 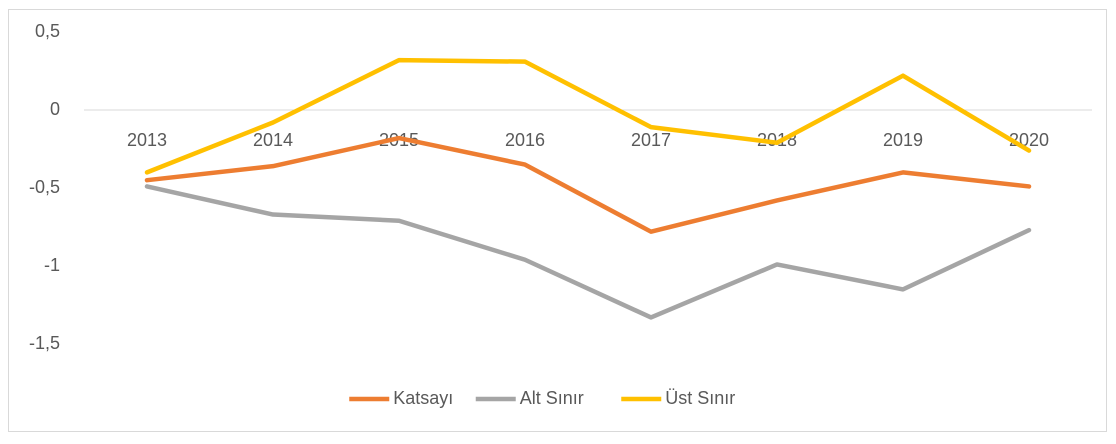 I want to click on y-tick-label: 0,5, so click(x=47, y=31).